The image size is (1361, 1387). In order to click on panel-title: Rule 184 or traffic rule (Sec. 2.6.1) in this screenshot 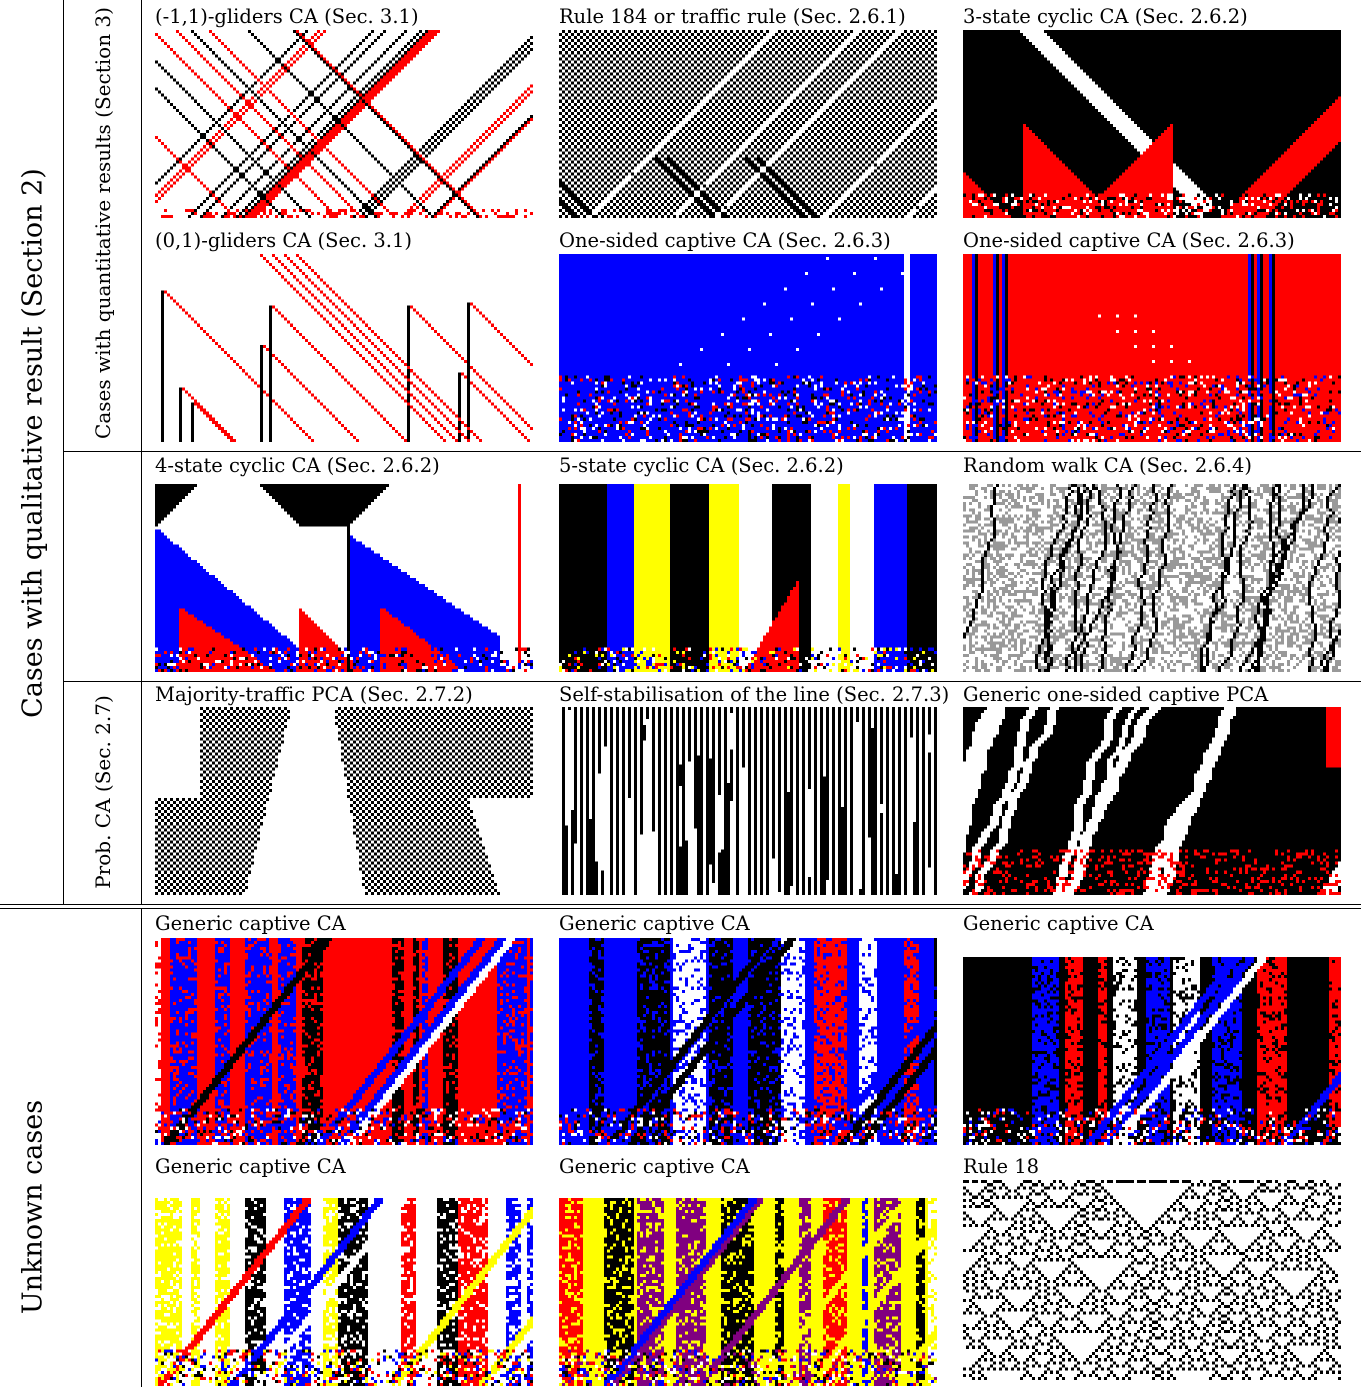, I will do `click(732, 16)`.